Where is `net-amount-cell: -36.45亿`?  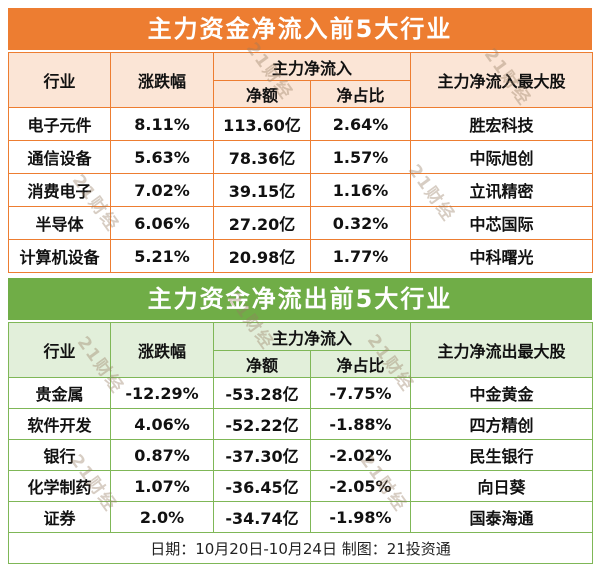 net-amount-cell: -36.45亿 is located at coordinates (262, 486).